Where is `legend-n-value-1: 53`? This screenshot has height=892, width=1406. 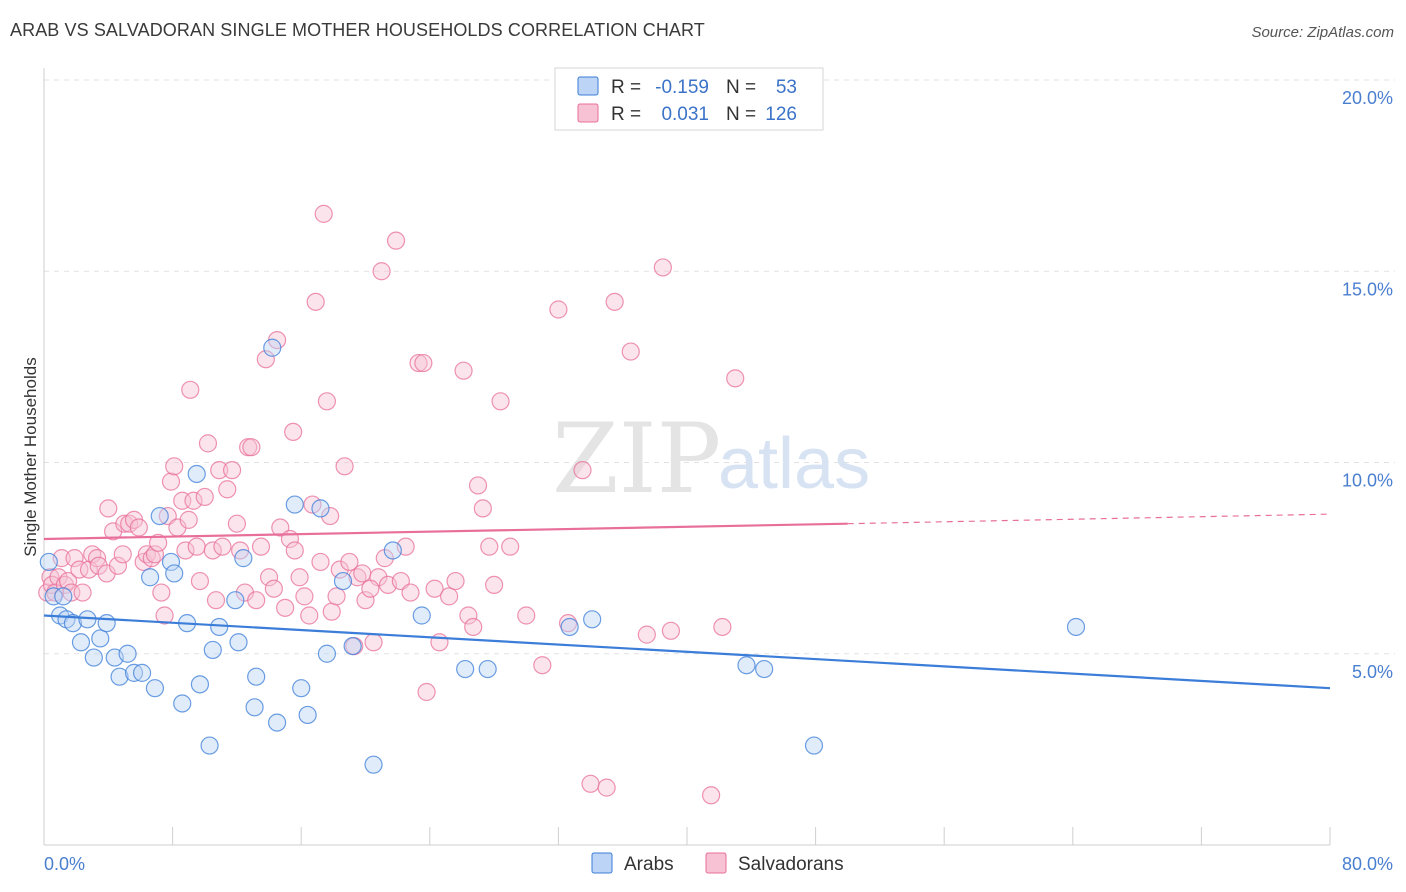 legend-n-value-1: 53 is located at coordinates (786, 87).